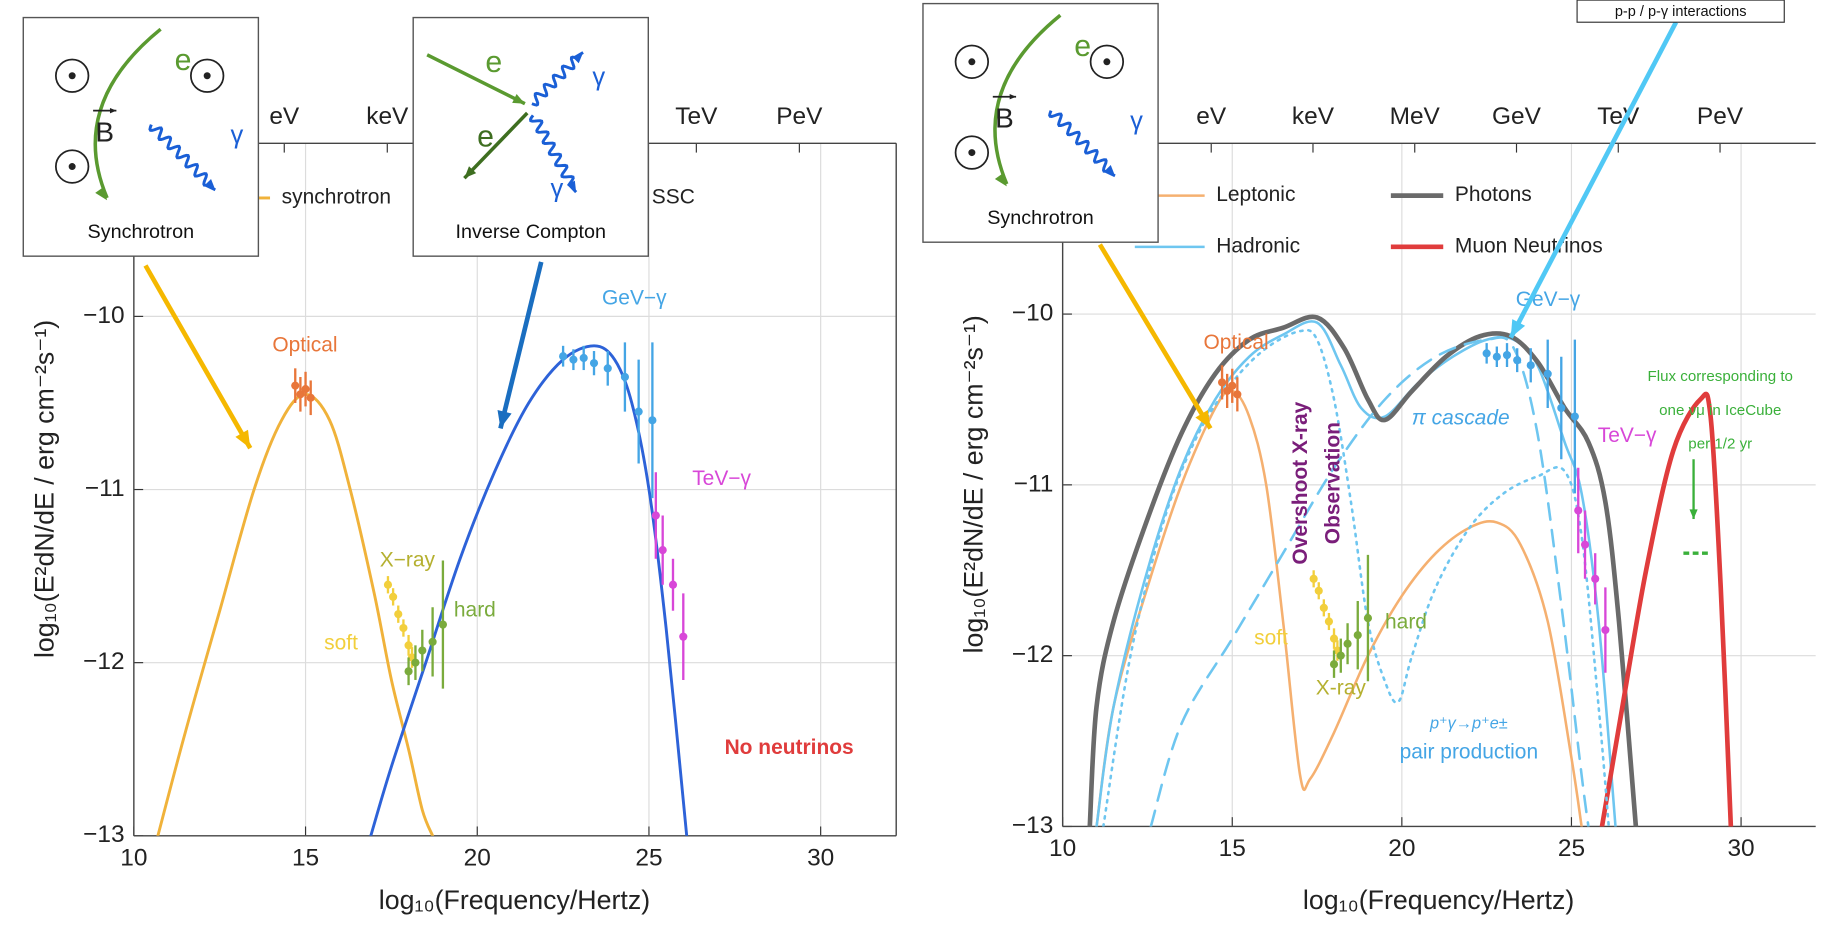 Image resolution: width=1825 pixels, height=929 pixels. Describe the element at coordinates (1720, 116) in the screenshot. I see `top-tick-label: PeV` at that location.